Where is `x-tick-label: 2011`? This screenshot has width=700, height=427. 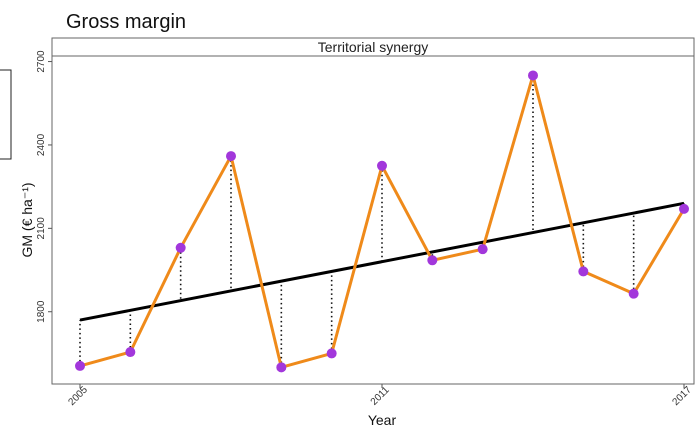 x-tick-label: 2011 is located at coordinates (380, 395).